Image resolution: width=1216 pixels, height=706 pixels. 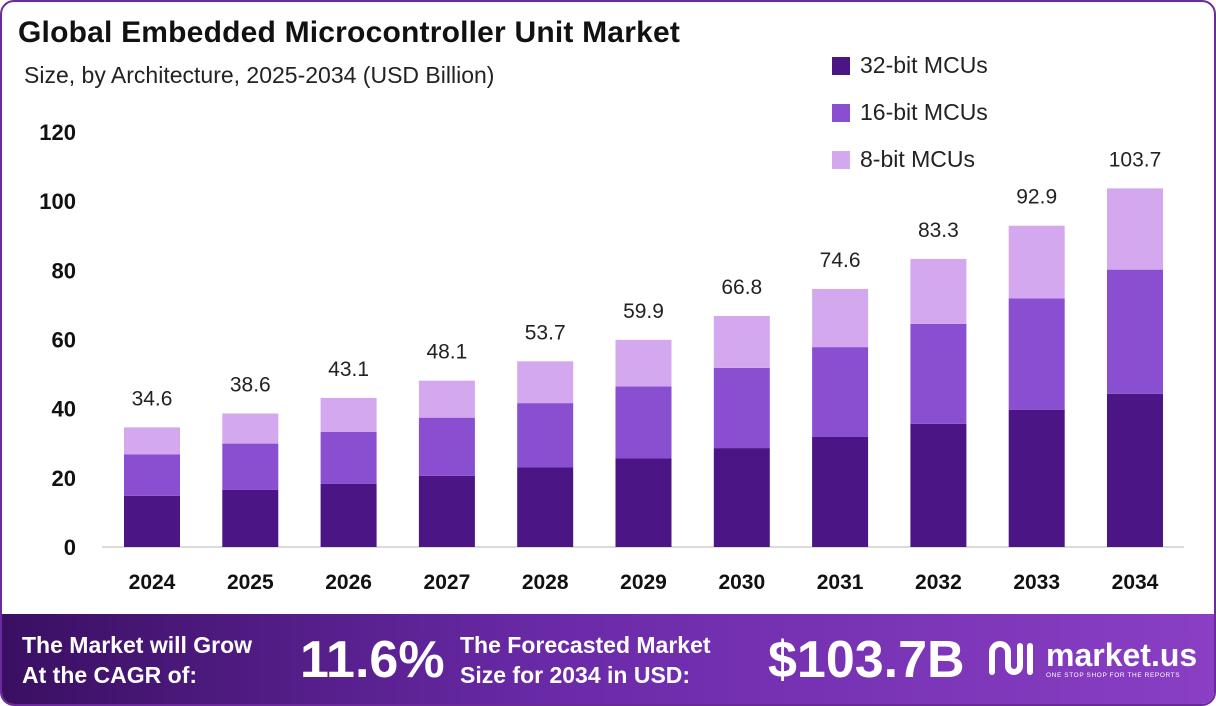 I want to click on brand-logo: market.us ONE STOP SHOP FOR THE REPORTS, so click(x=1091, y=658).